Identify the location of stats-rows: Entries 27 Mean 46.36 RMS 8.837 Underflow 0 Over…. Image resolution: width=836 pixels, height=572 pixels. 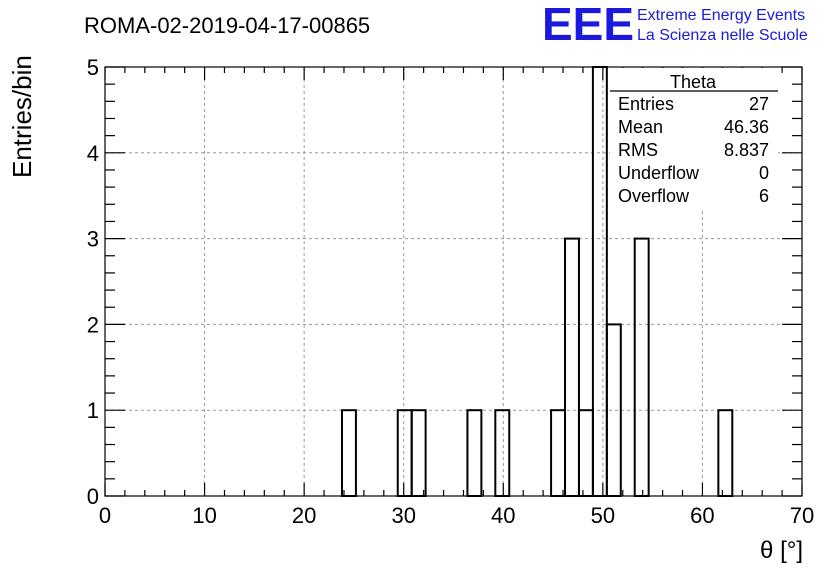
(693, 150).